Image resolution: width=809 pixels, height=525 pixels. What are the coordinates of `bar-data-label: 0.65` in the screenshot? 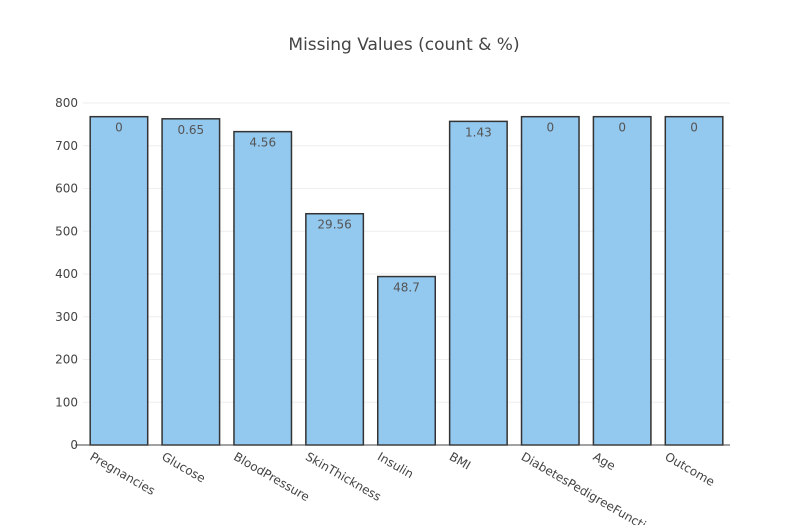 It's located at (190, 130).